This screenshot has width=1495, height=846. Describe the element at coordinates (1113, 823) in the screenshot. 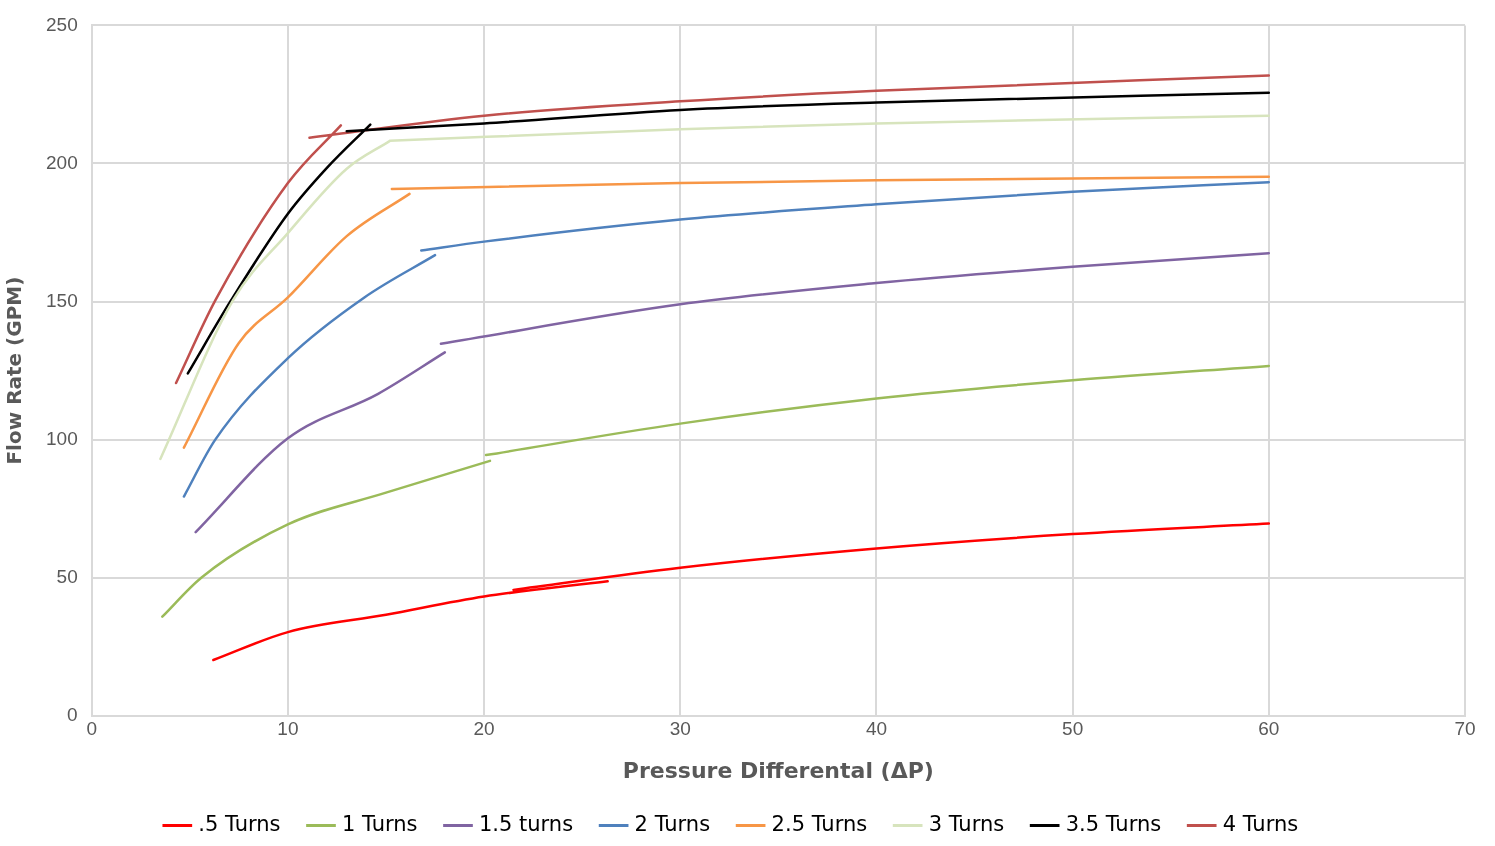

I see `legend-label: 3.5 Turns` at that location.